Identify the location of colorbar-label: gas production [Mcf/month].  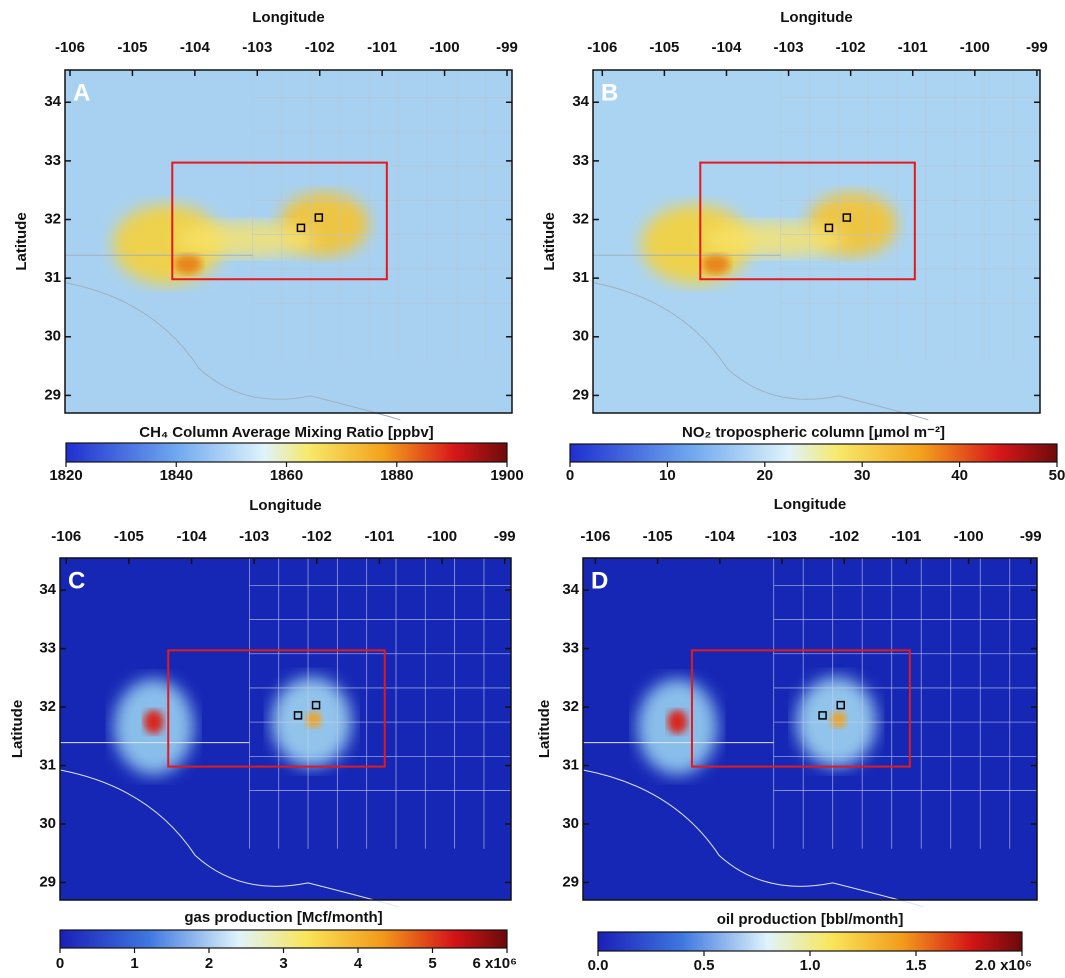
(283, 917).